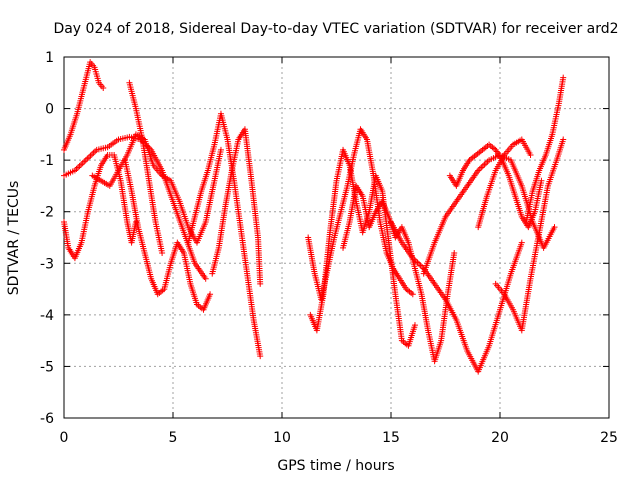  Describe the element at coordinates (49, 110) in the screenshot. I see `y-tick-label: 0` at that location.